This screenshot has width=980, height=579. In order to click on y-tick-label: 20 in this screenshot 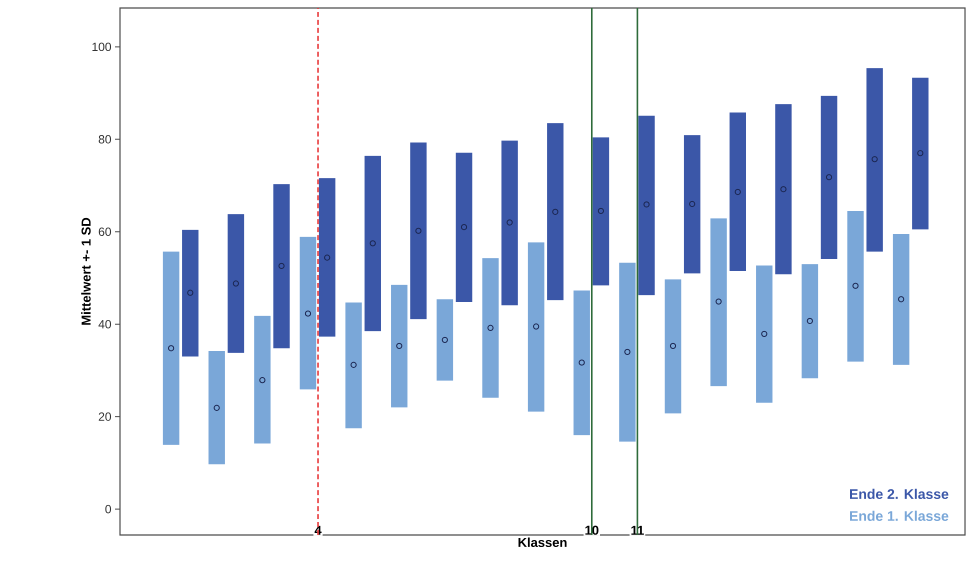, I will do `click(105, 416)`.